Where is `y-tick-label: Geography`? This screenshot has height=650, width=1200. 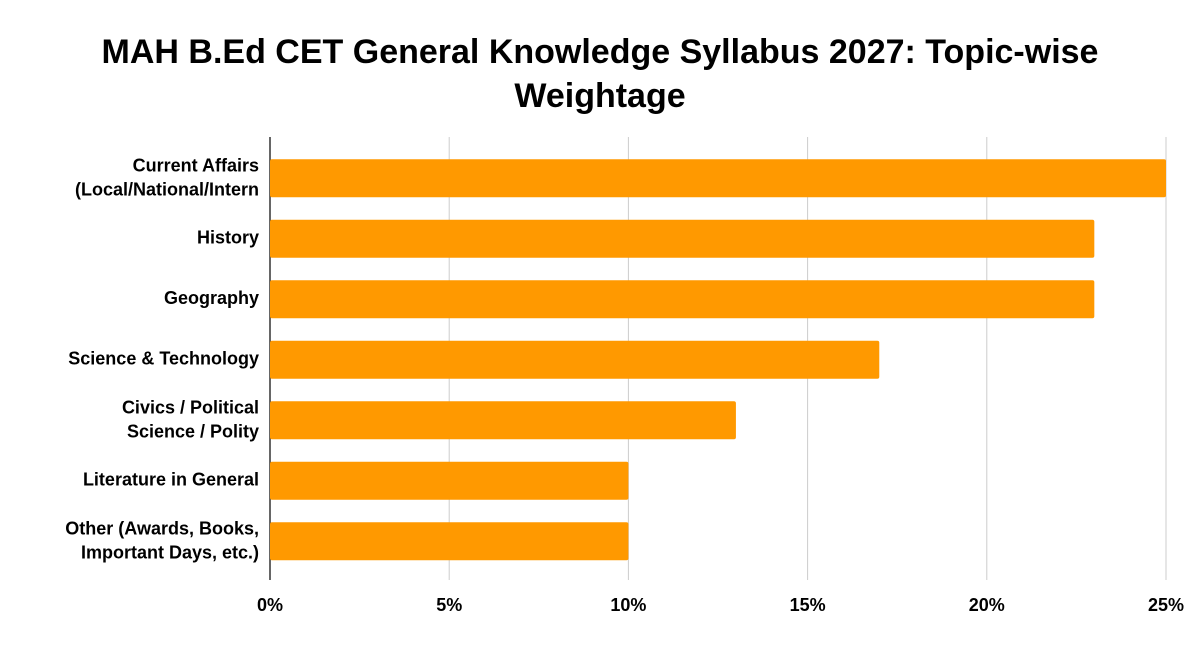 y-tick-label: Geography is located at coordinates (211, 298).